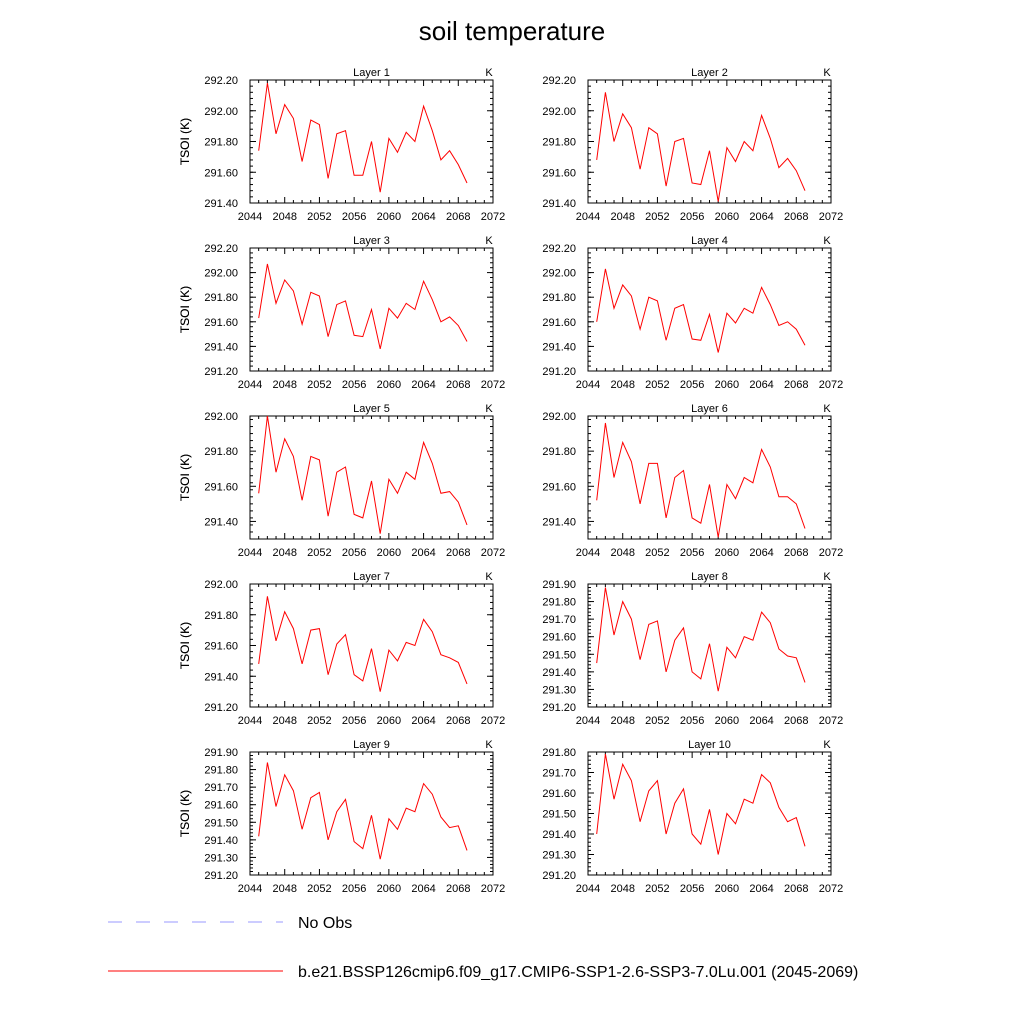 The height and width of the screenshot is (1024, 1024). Describe the element at coordinates (709, 409) in the screenshot. I see `panel-title: Layer 6` at that location.